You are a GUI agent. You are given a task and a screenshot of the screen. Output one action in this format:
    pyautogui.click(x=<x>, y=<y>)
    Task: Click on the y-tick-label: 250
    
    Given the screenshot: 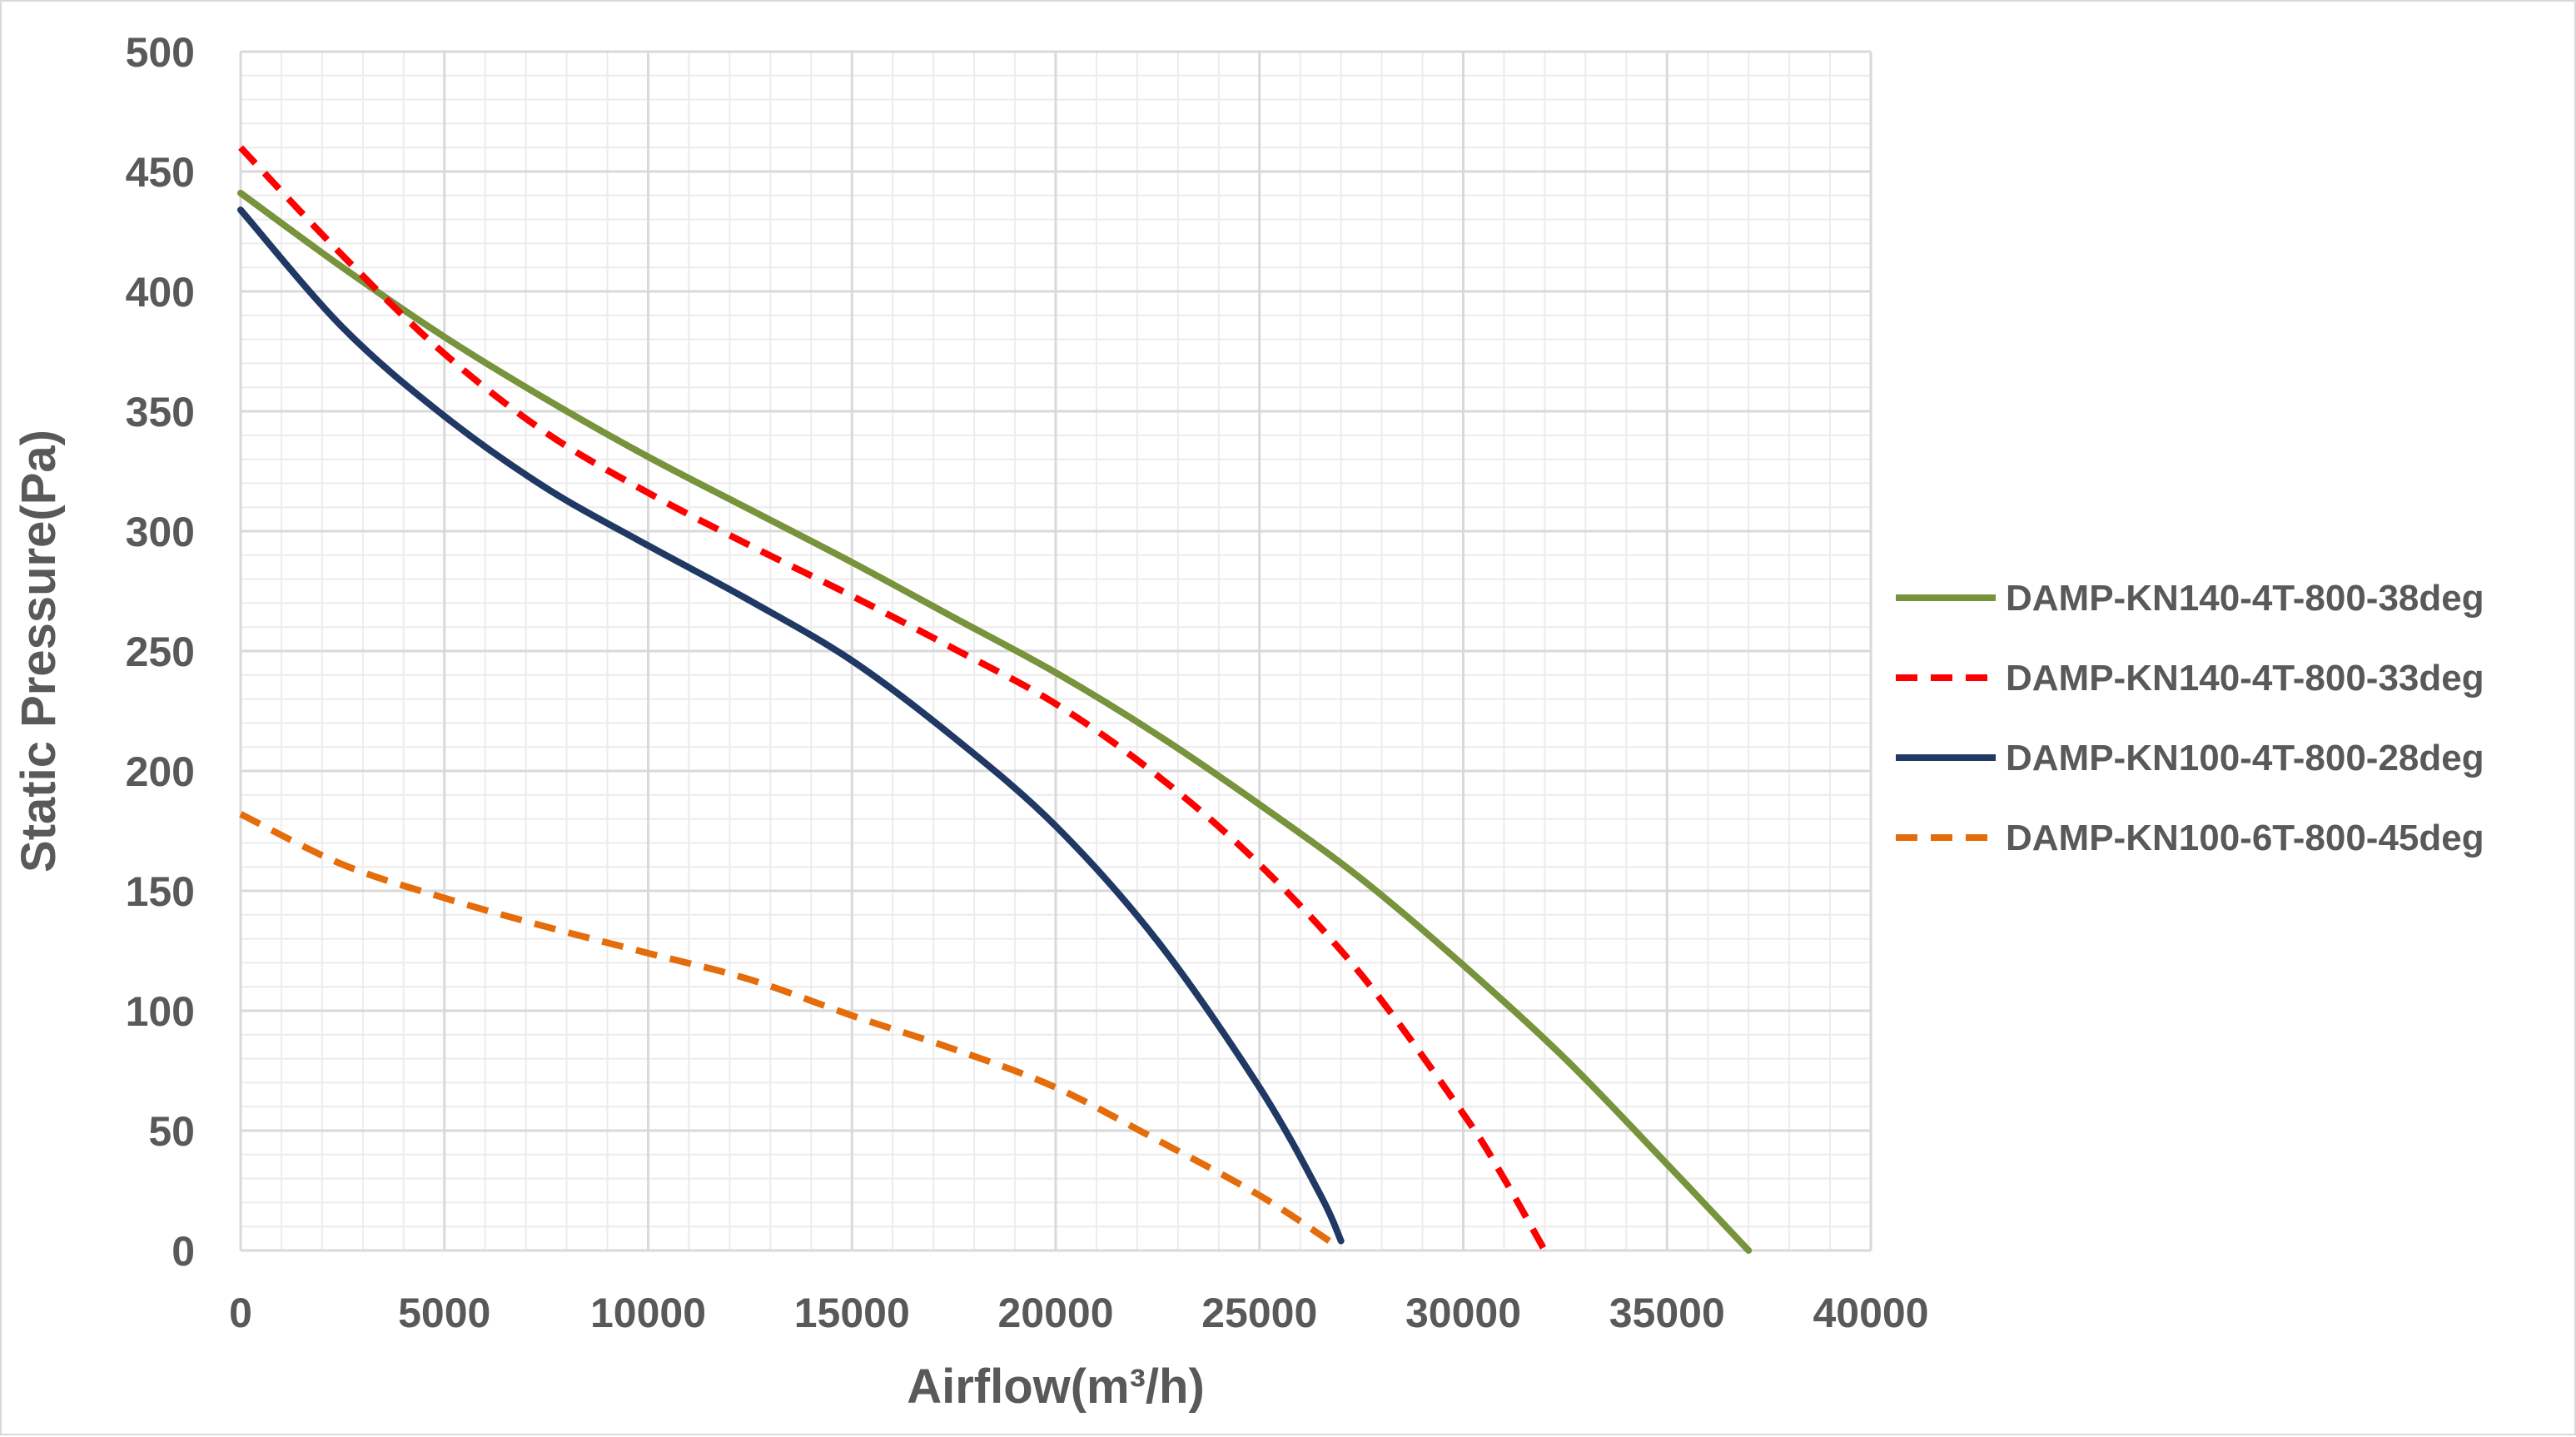 What is the action you would take?
    pyautogui.click(x=160, y=652)
    